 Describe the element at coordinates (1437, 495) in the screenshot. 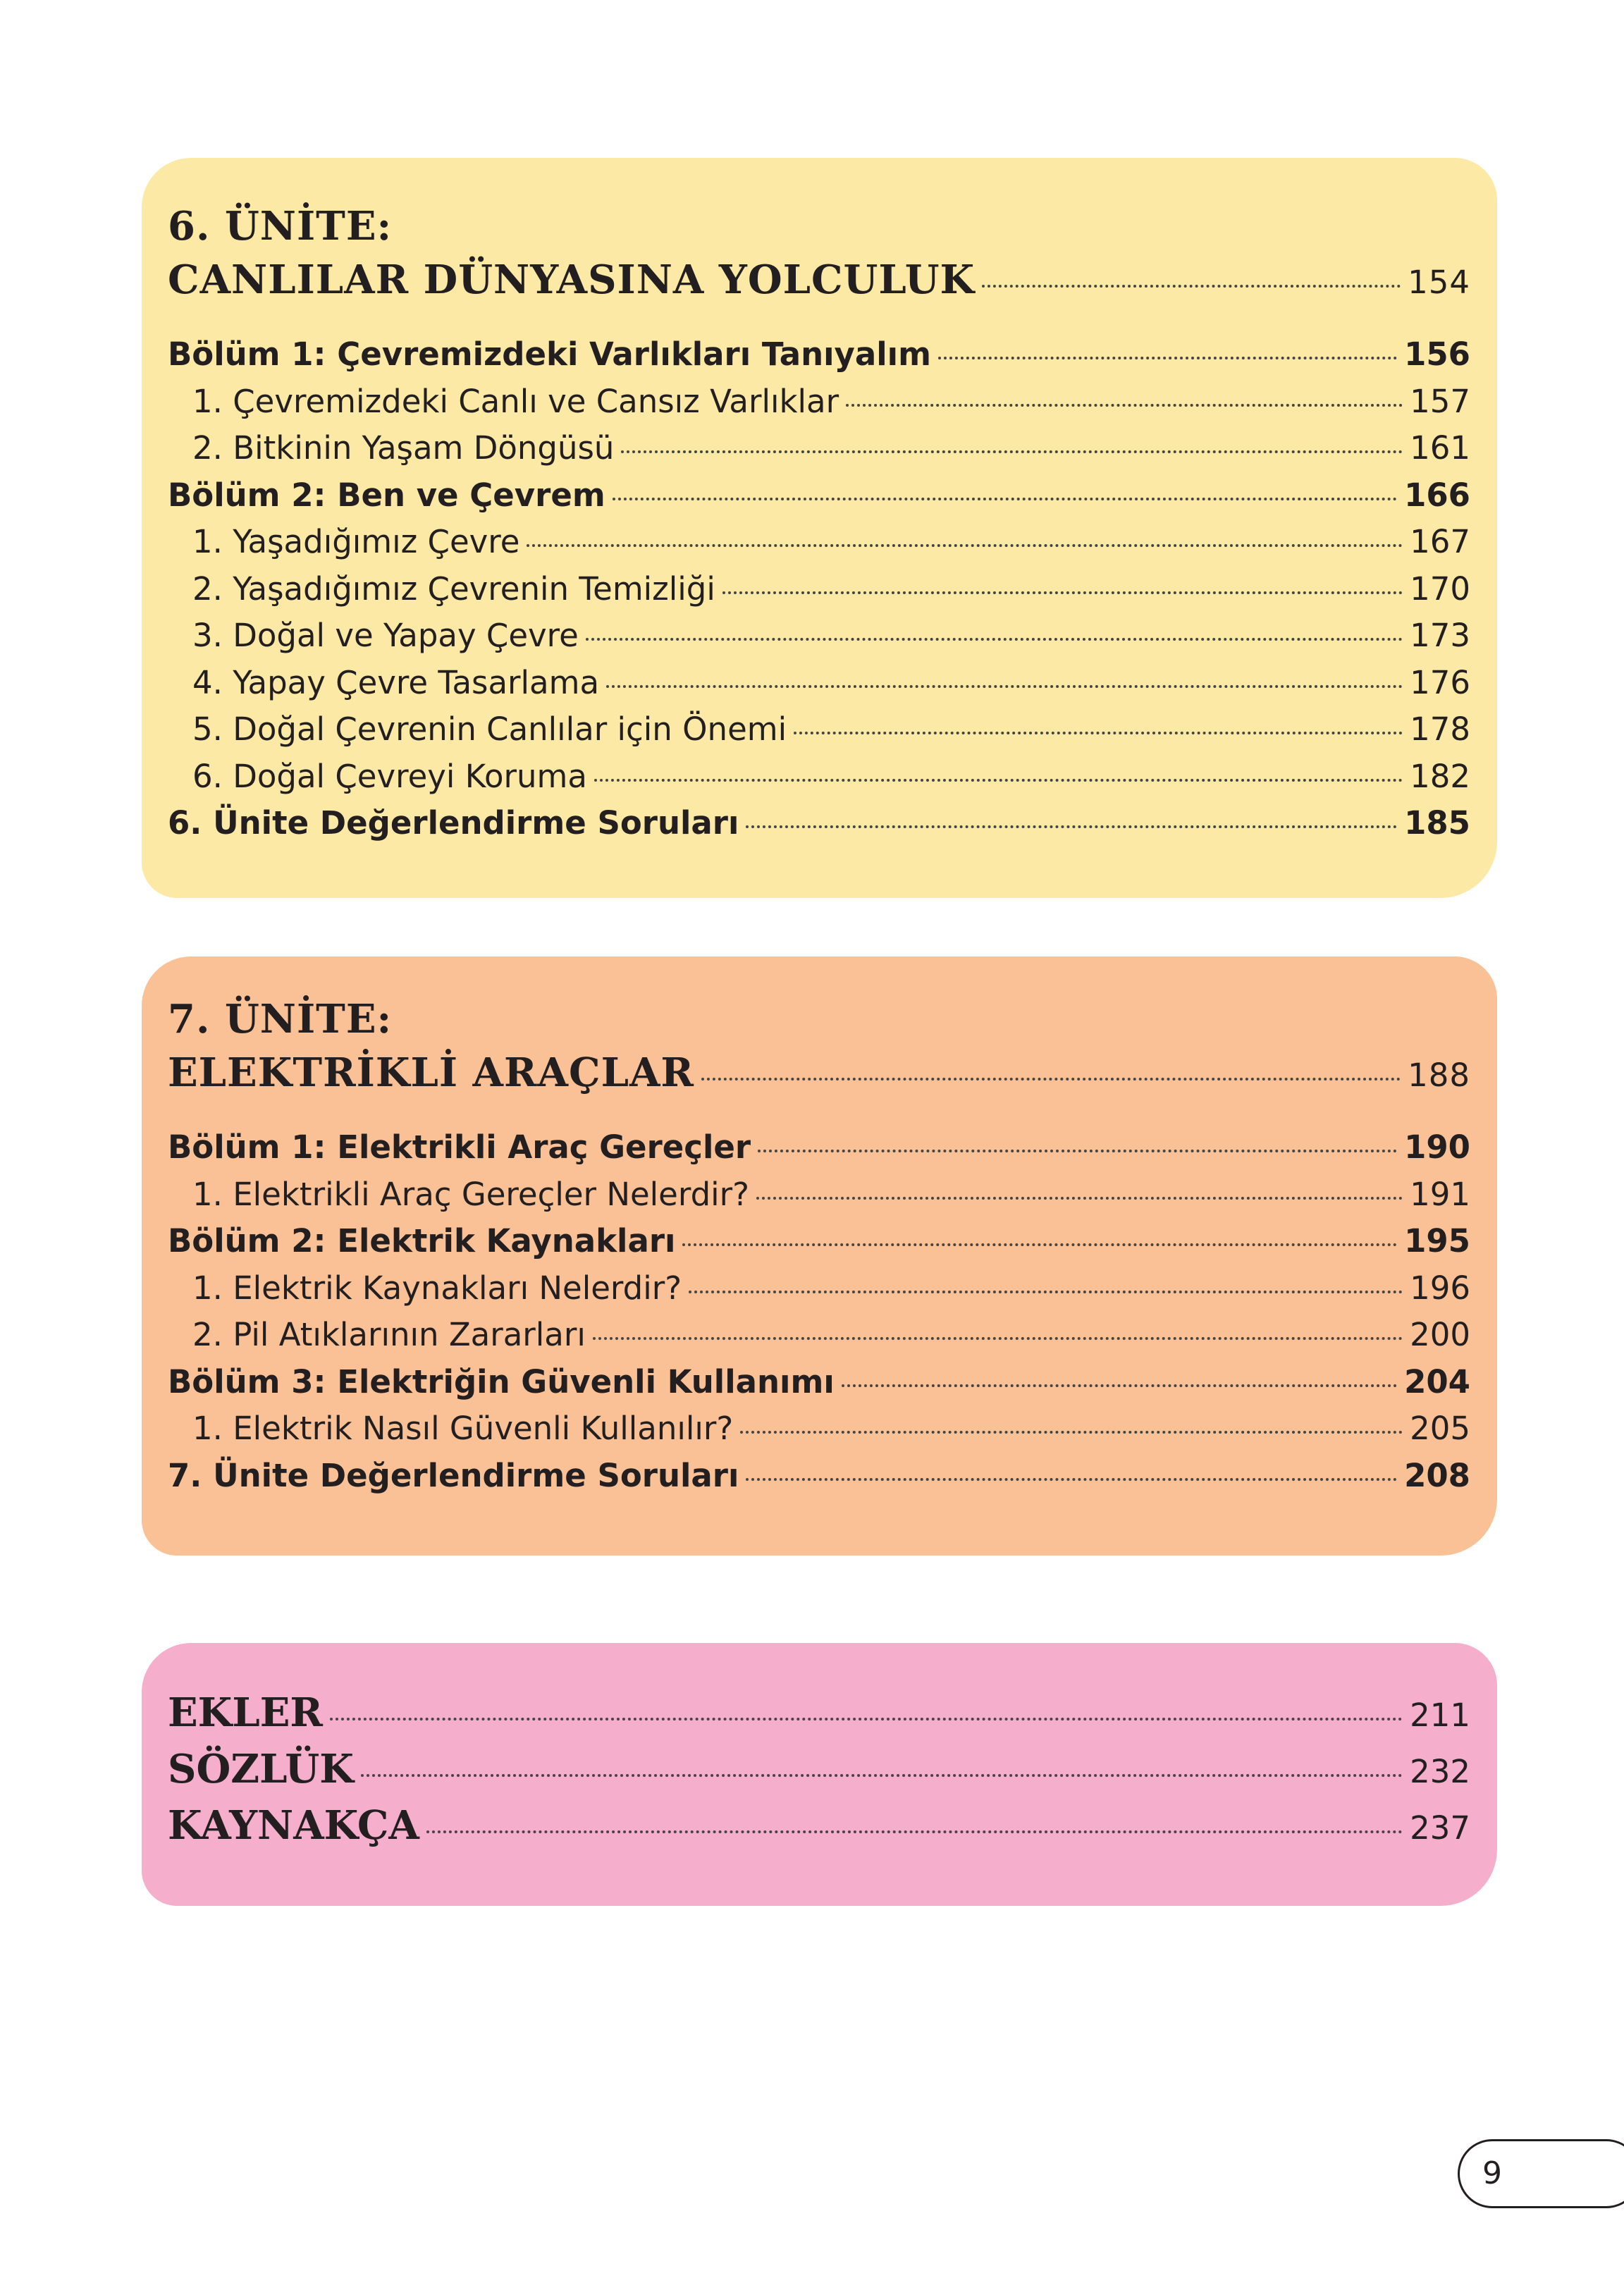

I see `entry-page: 166` at that location.